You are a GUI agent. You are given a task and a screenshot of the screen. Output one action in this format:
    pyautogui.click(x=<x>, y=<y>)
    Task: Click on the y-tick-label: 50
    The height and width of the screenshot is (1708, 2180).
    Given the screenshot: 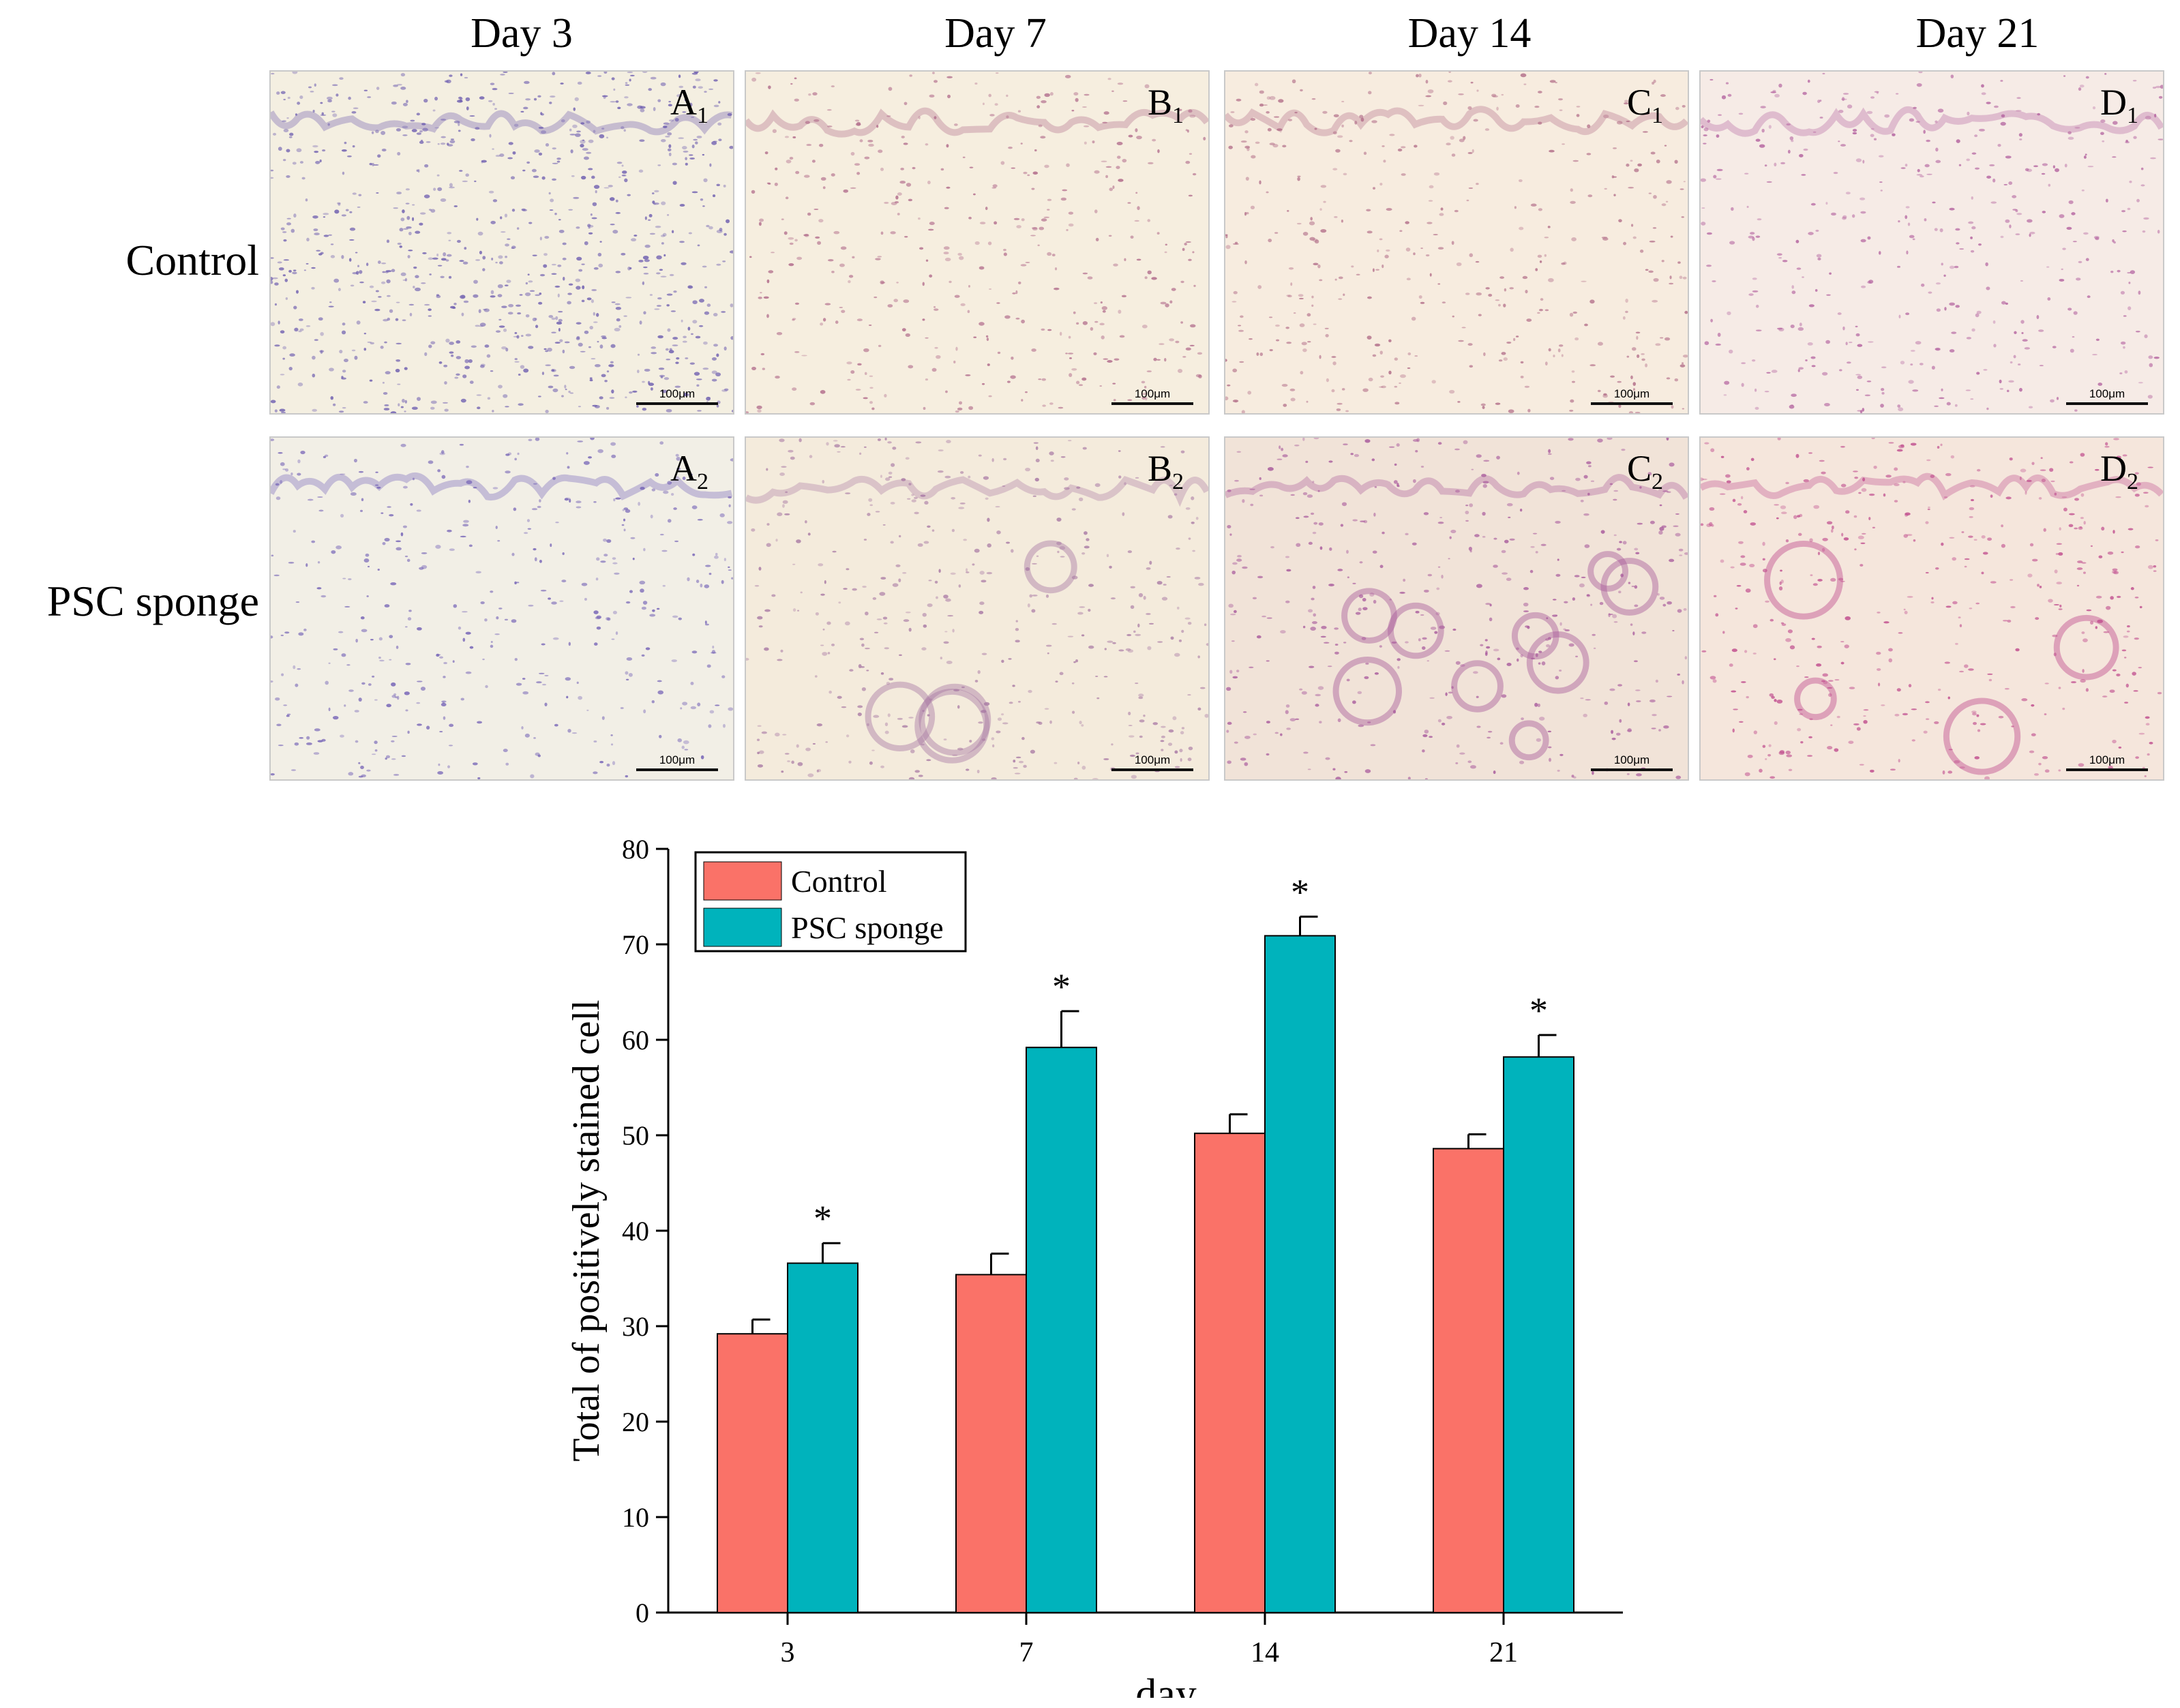 What is the action you would take?
    pyautogui.click(x=635, y=1135)
    